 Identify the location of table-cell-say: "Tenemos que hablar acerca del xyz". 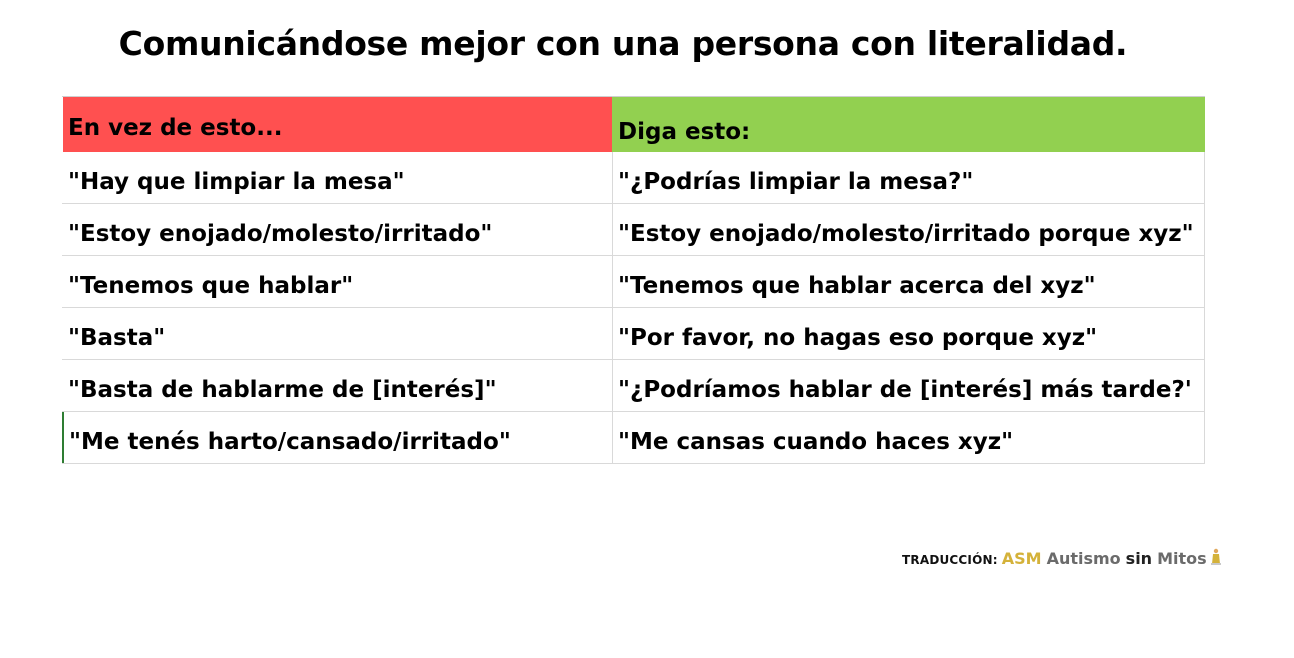
(908, 281).